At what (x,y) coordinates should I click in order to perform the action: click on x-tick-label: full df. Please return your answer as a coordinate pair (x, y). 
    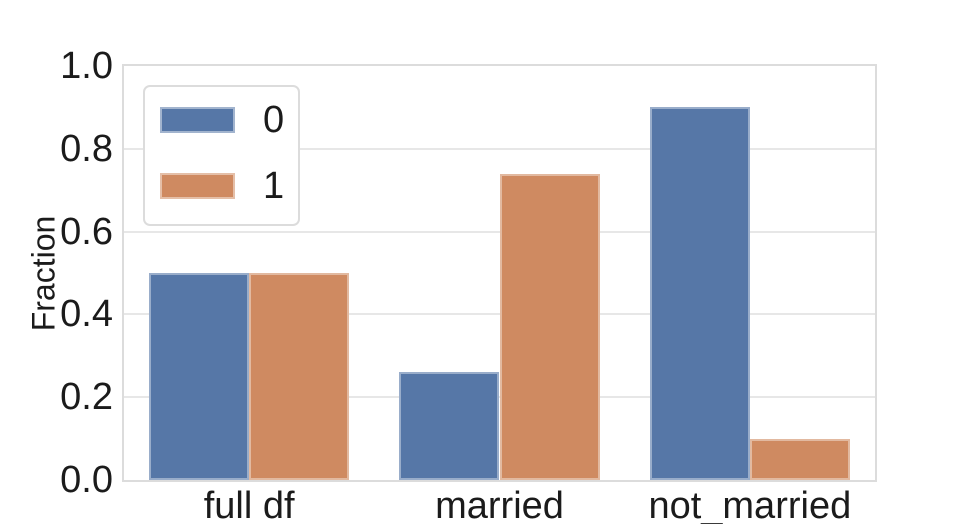
    Looking at the image, I should click on (249, 504).